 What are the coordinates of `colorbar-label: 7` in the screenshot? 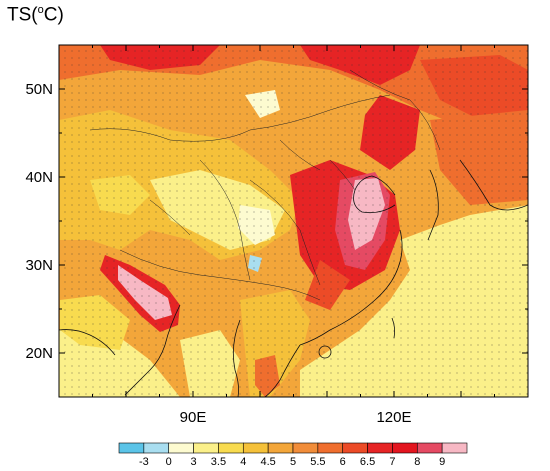 It's located at (392, 462).